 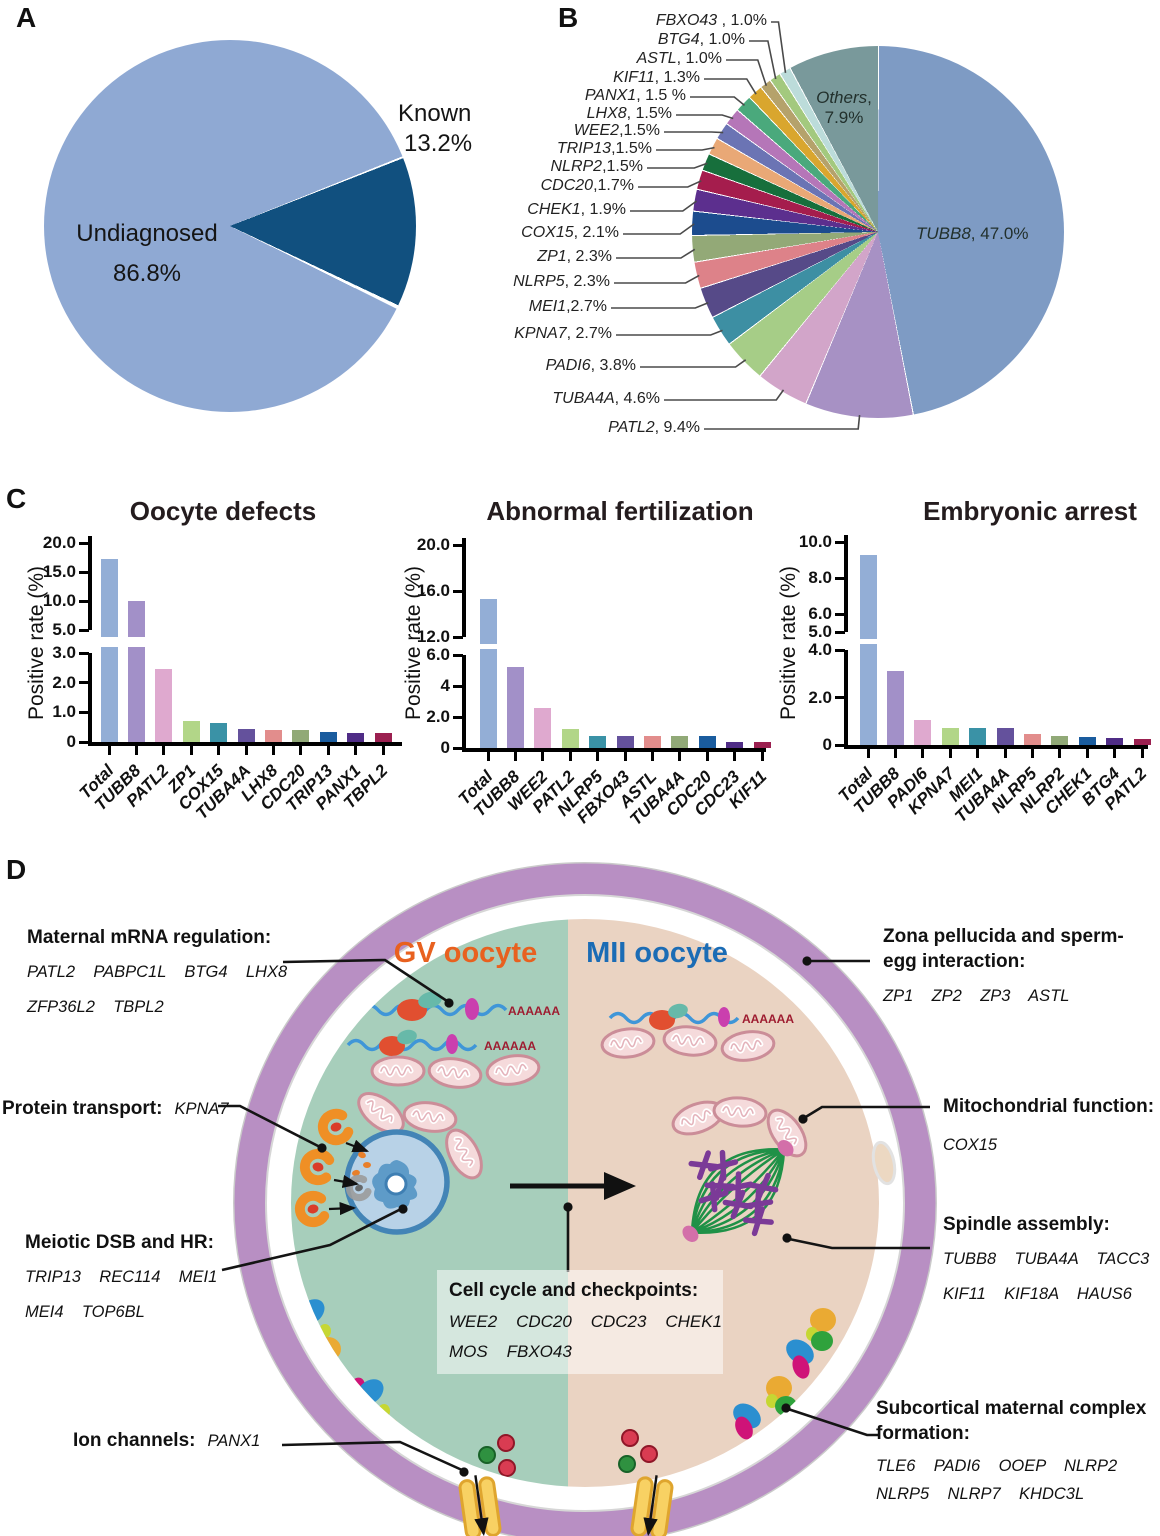 What do you see at coordinates (234, 1441) in the screenshot?
I see `gene-list: PANX1` at bounding box center [234, 1441].